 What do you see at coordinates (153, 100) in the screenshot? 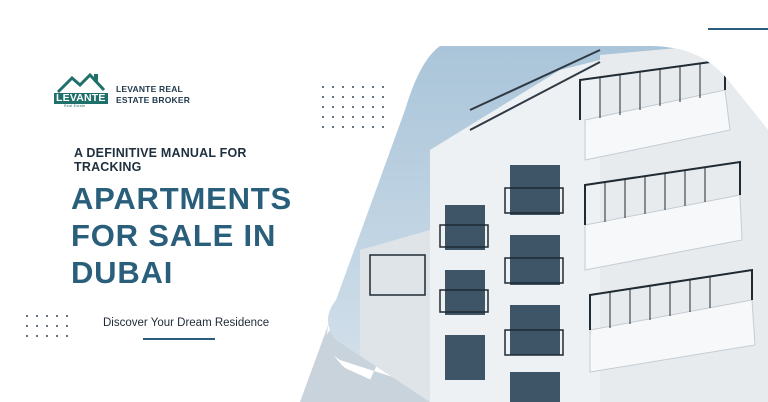
I see `company-name-line2: ESTATE BROKER` at bounding box center [153, 100].